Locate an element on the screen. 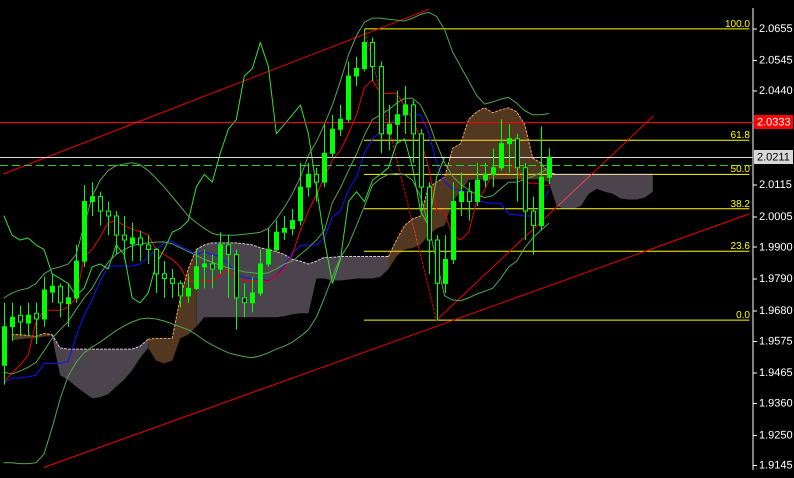  y-tick-label: 2.0440 is located at coordinates (776, 91).